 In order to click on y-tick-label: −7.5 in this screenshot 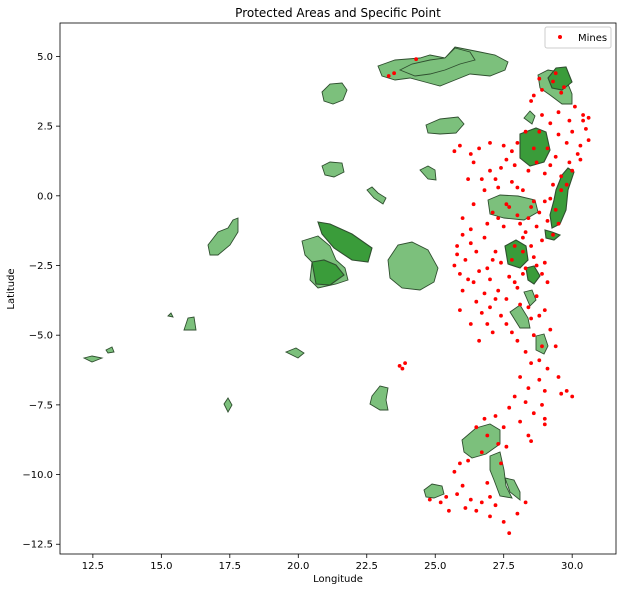, I will do `click(41, 405)`.